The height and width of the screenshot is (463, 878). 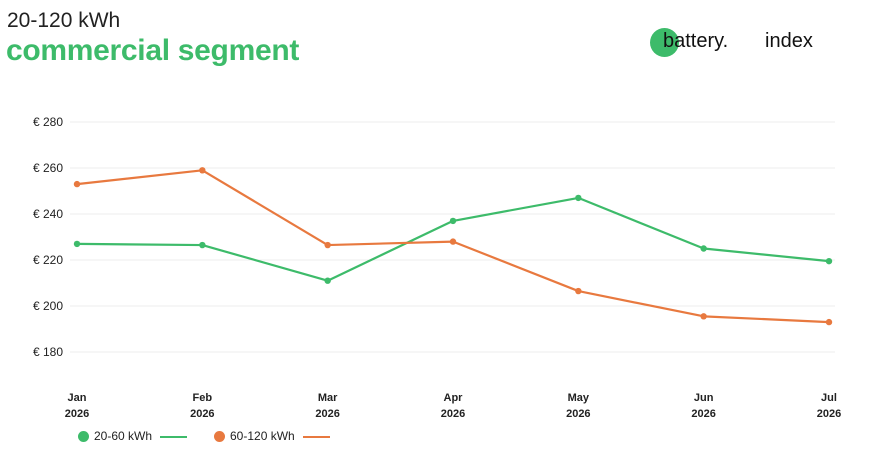 What do you see at coordinates (77, 398) in the screenshot?
I see `x-tick-label-month: Jan` at bounding box center [77, 398].